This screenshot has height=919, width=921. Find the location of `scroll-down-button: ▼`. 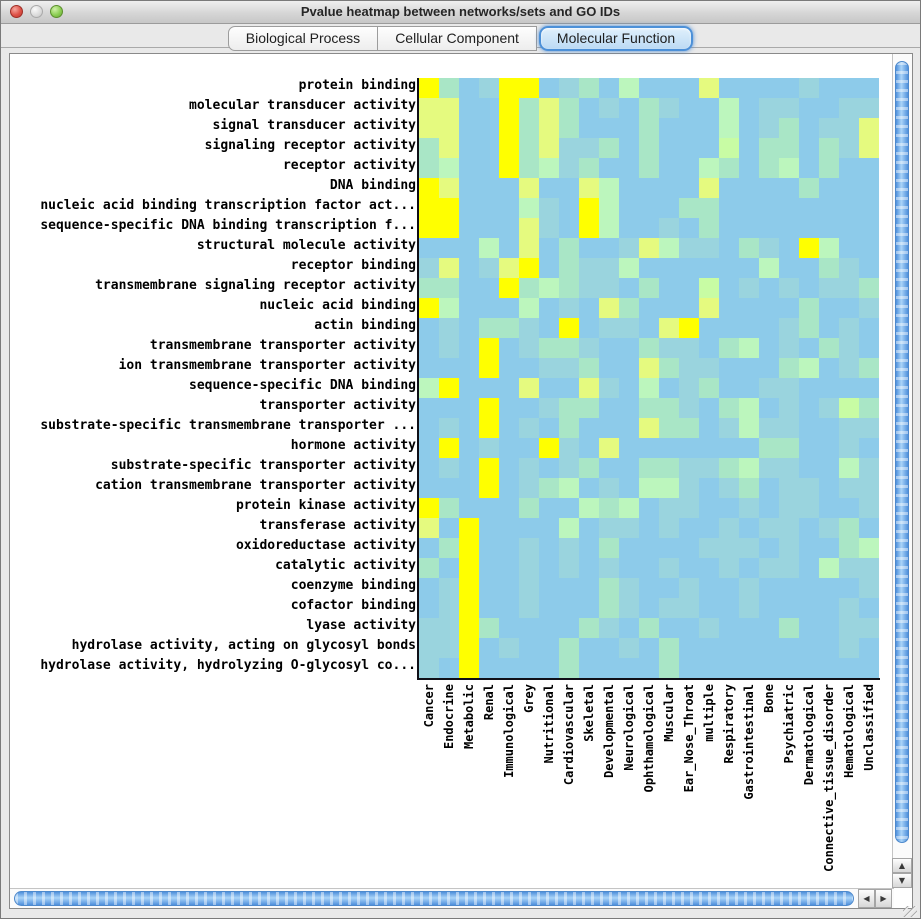

scroll-down-button: ▼ is located at coordinates (902, 880).